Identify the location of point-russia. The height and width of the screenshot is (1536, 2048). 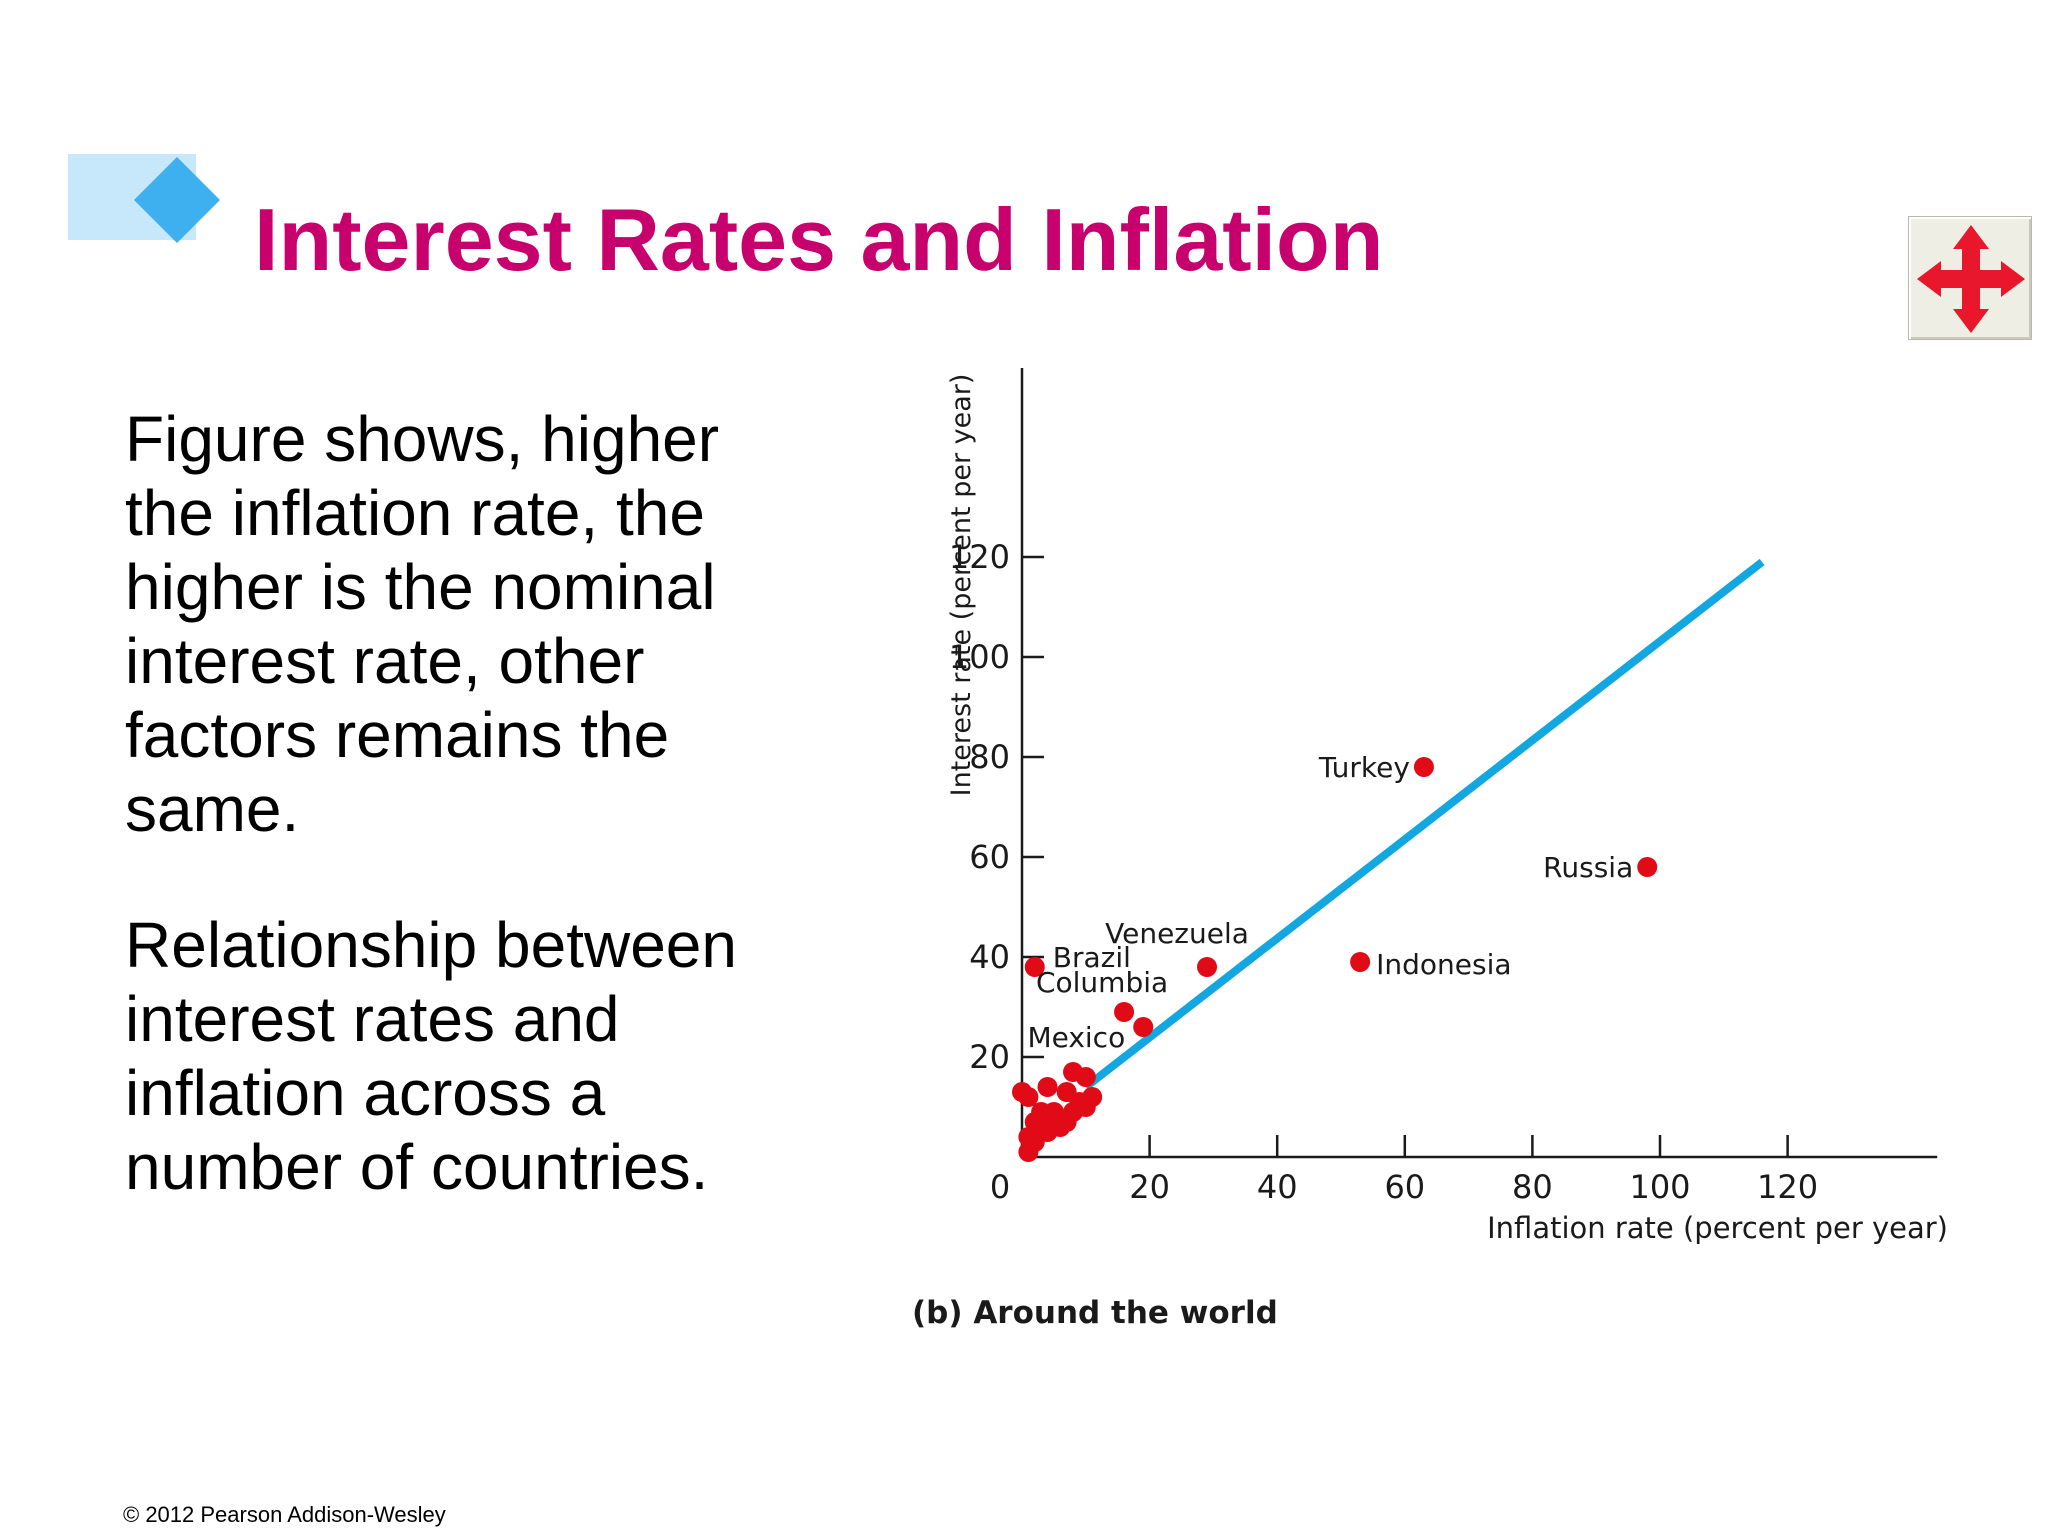
(1647, 867).